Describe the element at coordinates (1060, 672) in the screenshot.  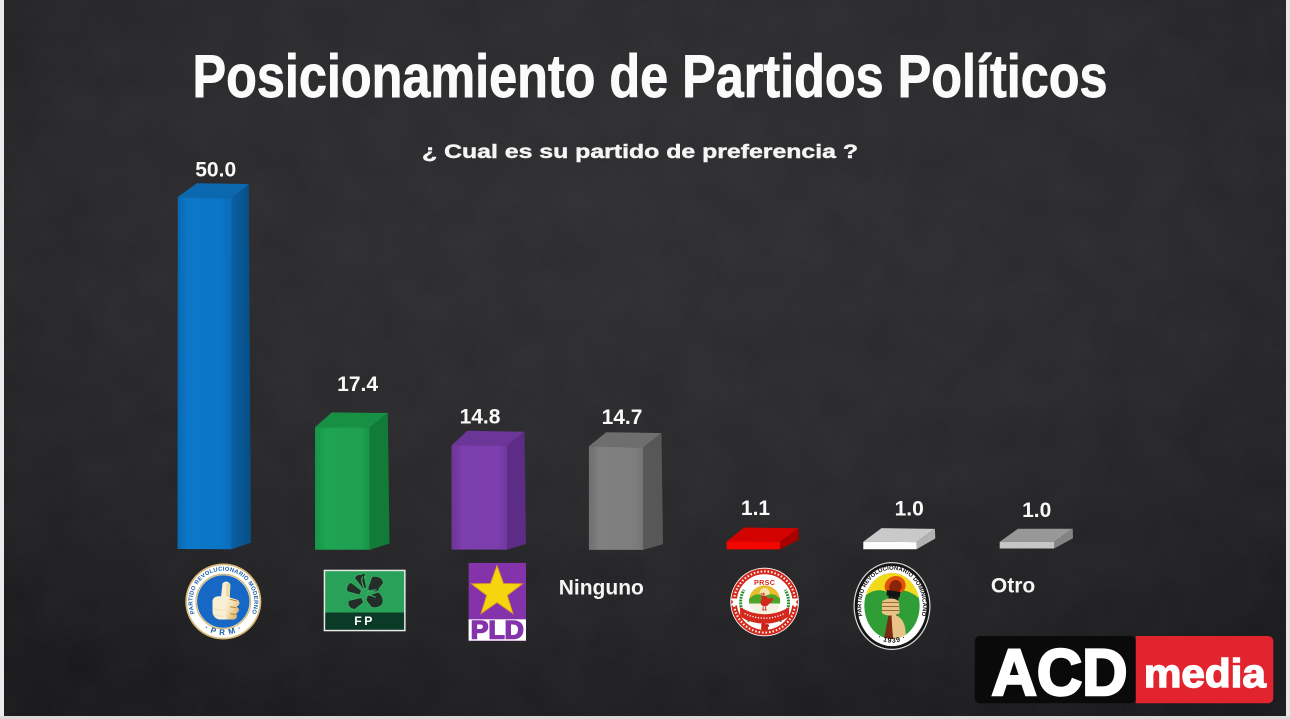
I see `svg-text: ACD` at that location.